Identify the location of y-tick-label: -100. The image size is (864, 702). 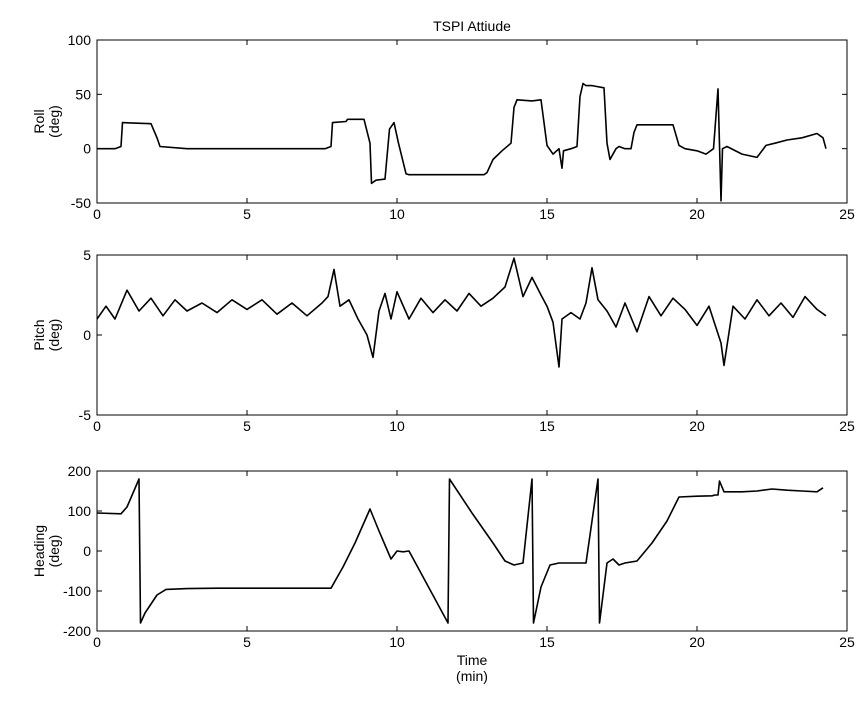
(77, 591).